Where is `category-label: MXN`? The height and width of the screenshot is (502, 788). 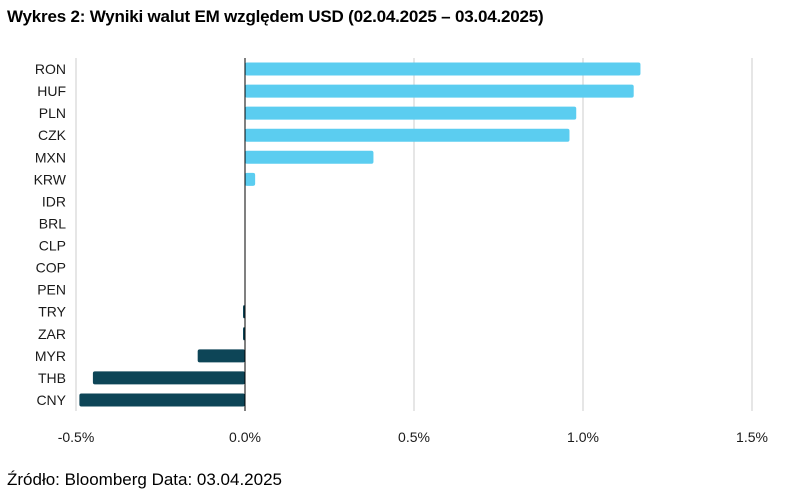 category-label: MXN is located at coordinates (50, 157).